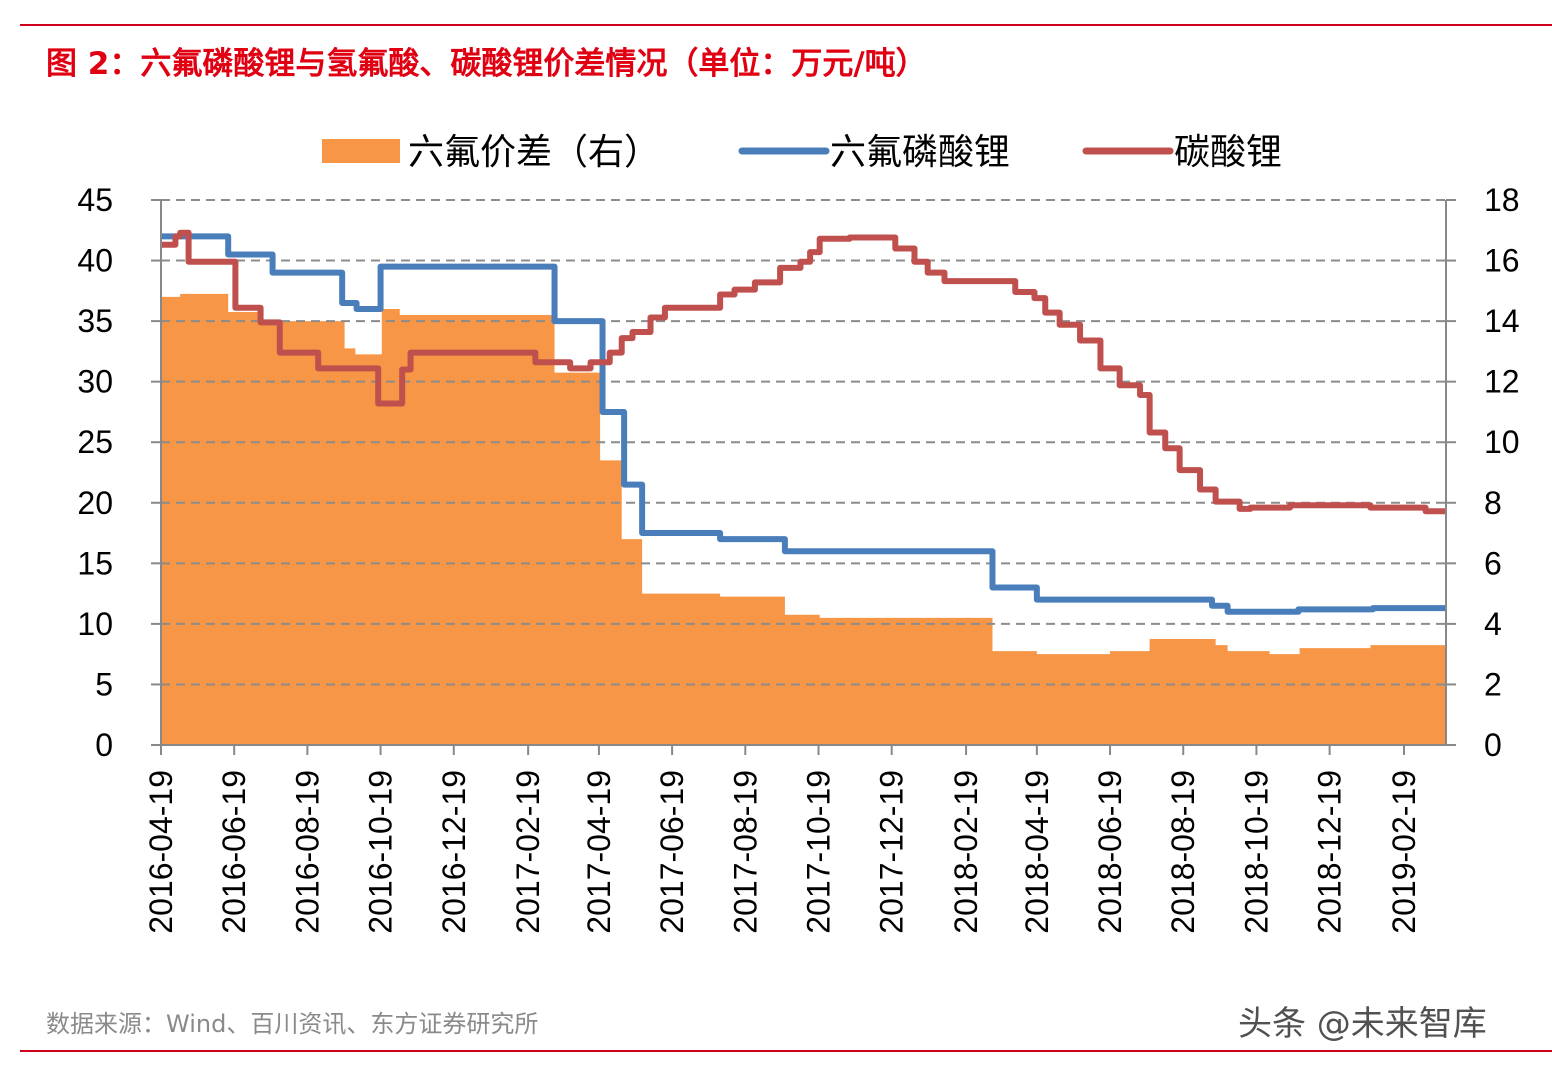 This screenshot has height=1068, width=1552. I want to click on source-note: 数据来源：Wind、百川资讯、东方证券研究所, so click(292, 1024).